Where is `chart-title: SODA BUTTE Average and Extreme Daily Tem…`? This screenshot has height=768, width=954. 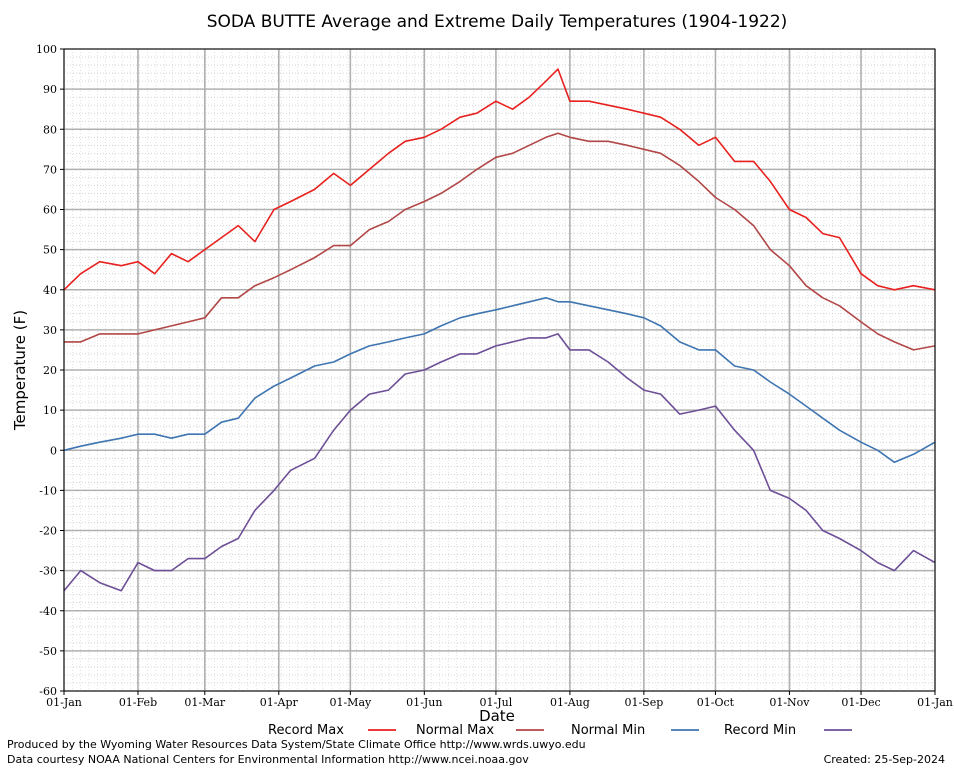
chart-title: SODA BUTTE Average and Extreme Daily Tem… is located at coordinates (497, 22).